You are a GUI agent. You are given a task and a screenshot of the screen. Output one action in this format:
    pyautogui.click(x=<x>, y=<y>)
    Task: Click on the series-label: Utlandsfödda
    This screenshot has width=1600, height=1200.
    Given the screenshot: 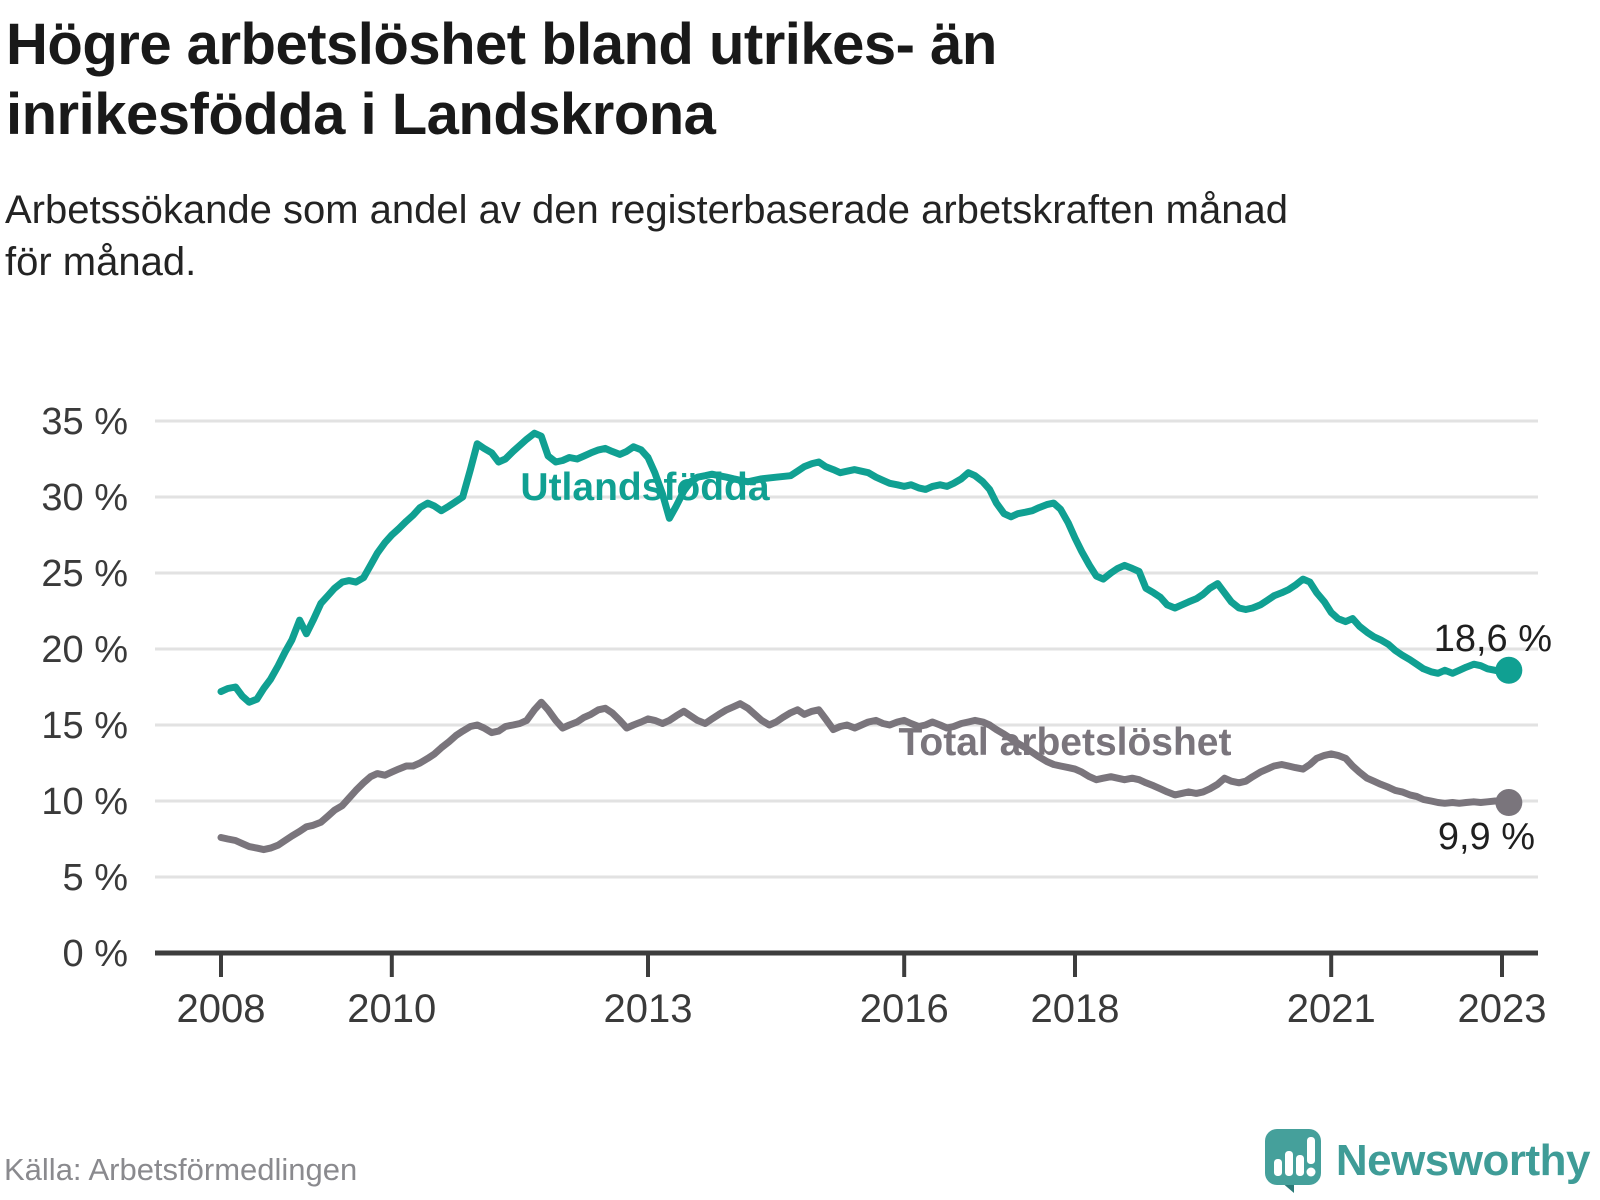 What is the action you would take?
    pyautogui.click(x=644, y=487)
    